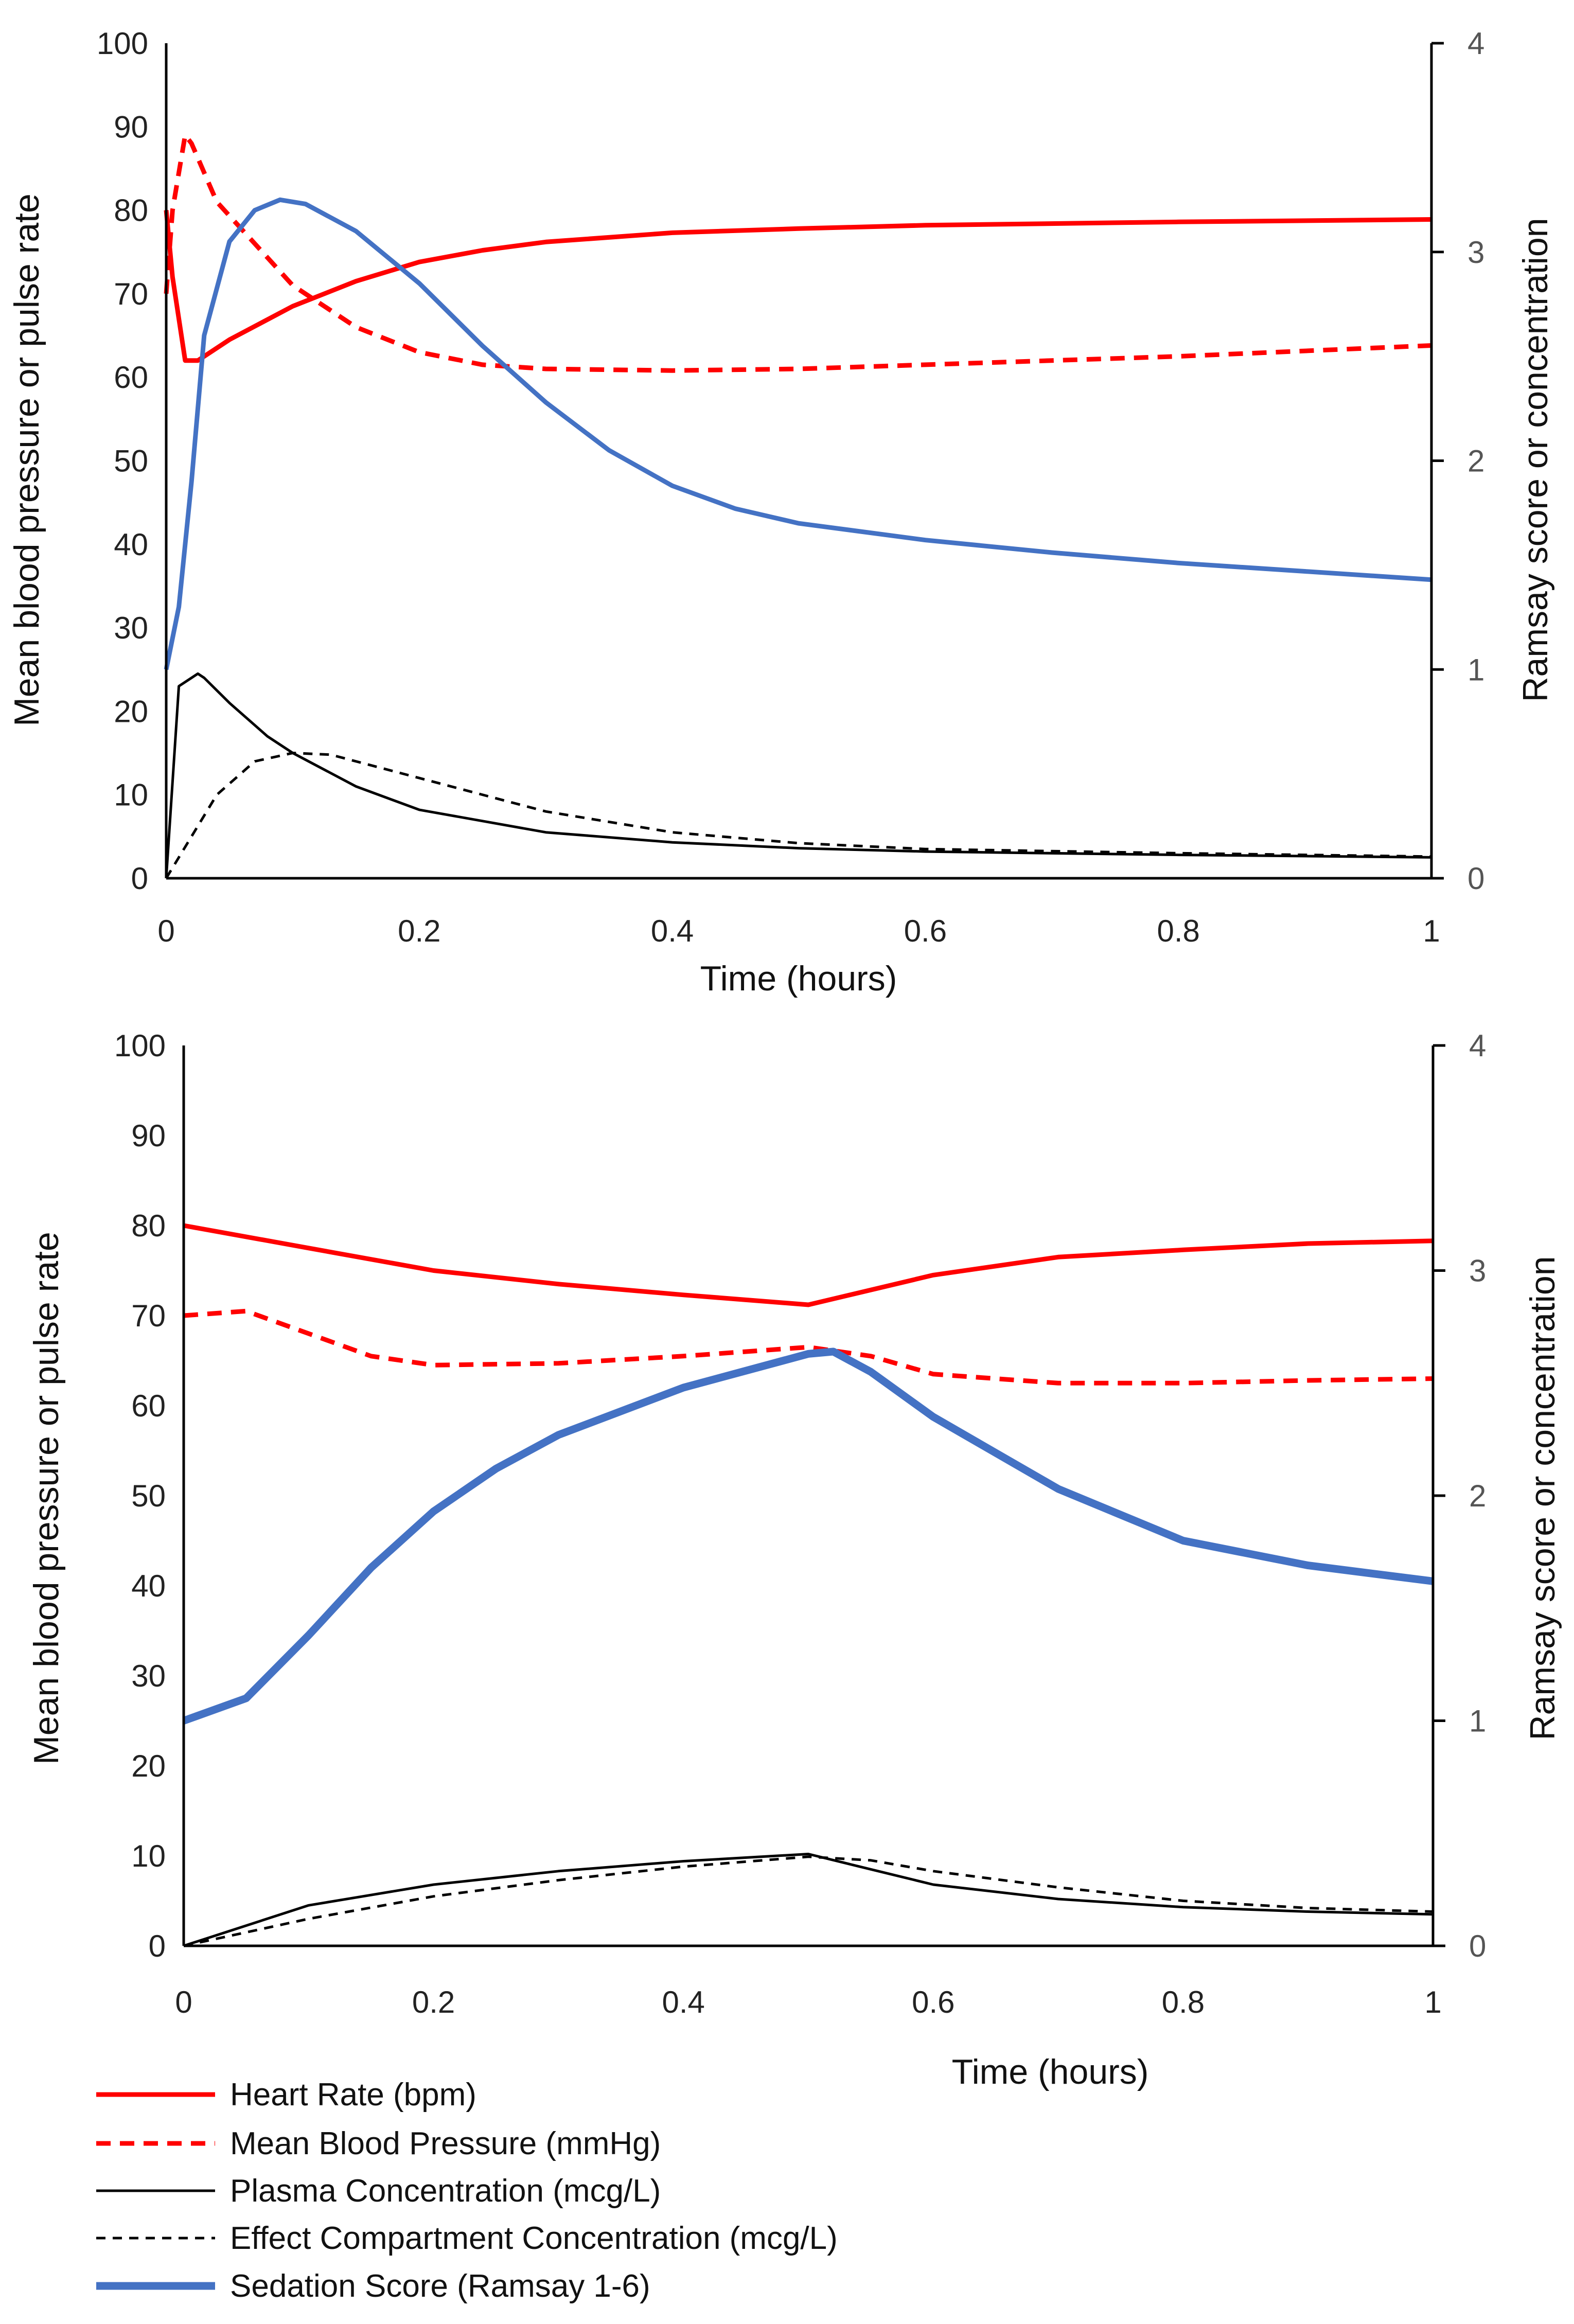 The image size is (1574, 2324). What do you see at coordinates (440, 2286) in the screenshot?
I see `legend-label: Sedation Score (Ramsay 1-6)` at bounding box center [440, 2286].